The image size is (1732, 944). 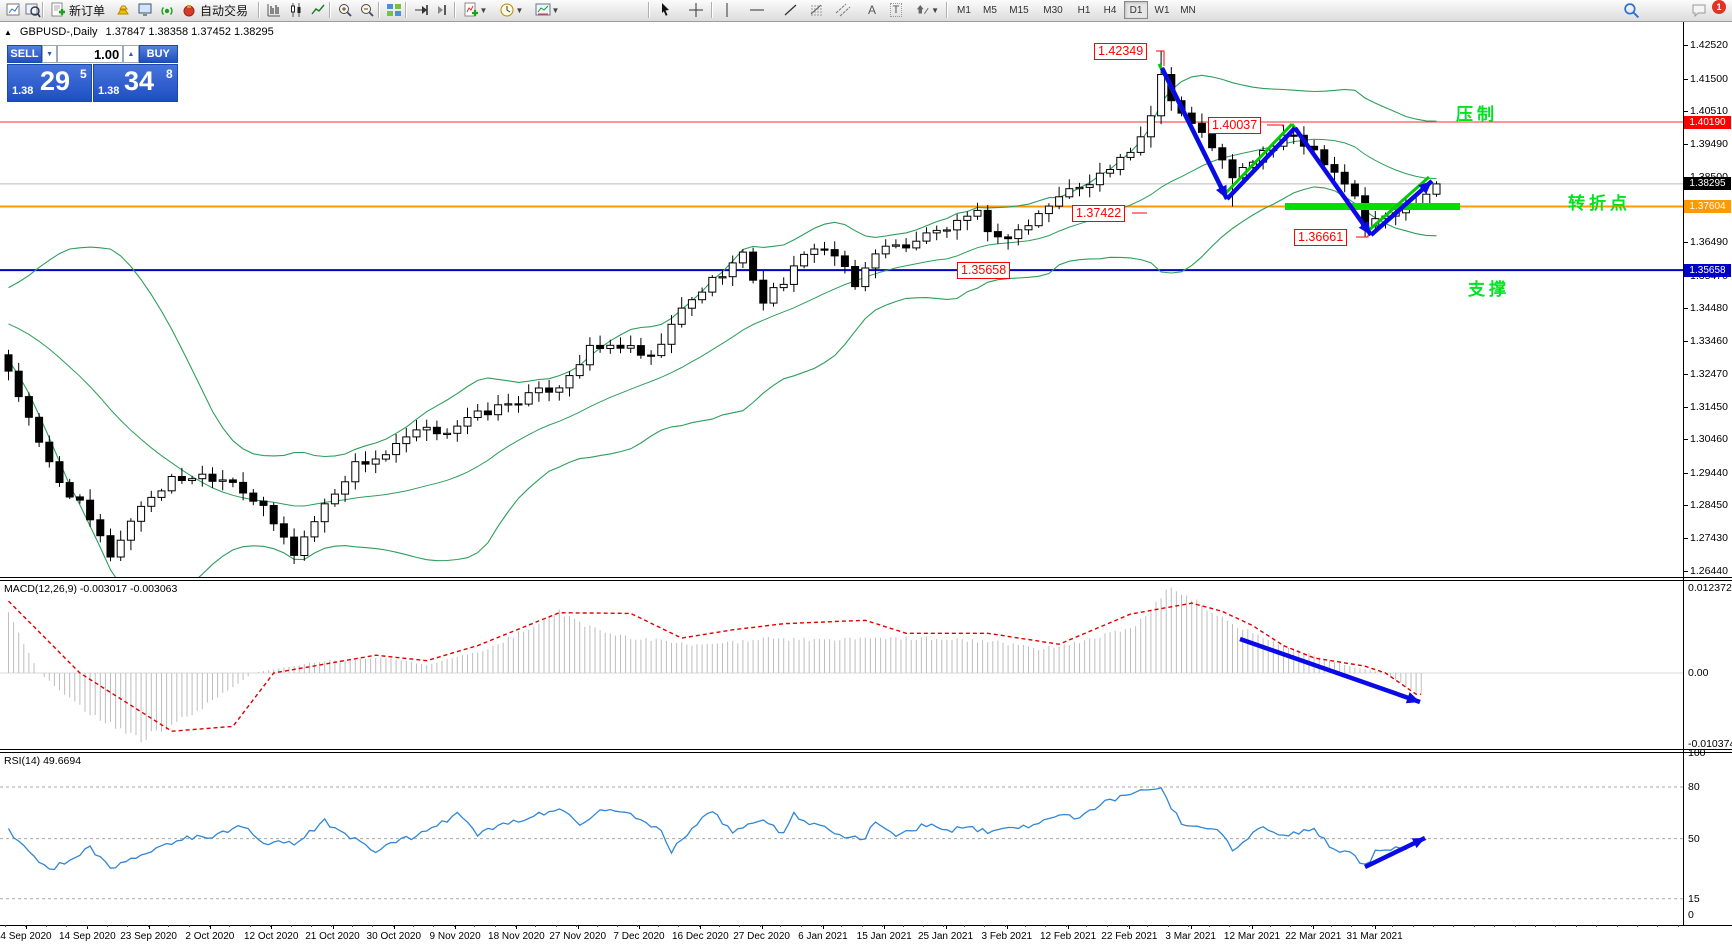 I want to click on timeframe-h1-button: H1, so click(x=1084, y=10).